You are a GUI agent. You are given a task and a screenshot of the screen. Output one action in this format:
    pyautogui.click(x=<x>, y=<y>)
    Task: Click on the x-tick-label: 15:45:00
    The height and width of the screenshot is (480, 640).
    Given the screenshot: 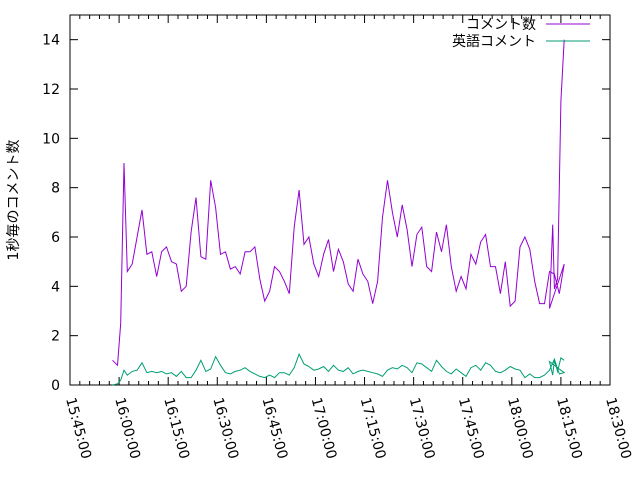 What is the action you would take?
    pyautogui.click(x=78, y=428)
    